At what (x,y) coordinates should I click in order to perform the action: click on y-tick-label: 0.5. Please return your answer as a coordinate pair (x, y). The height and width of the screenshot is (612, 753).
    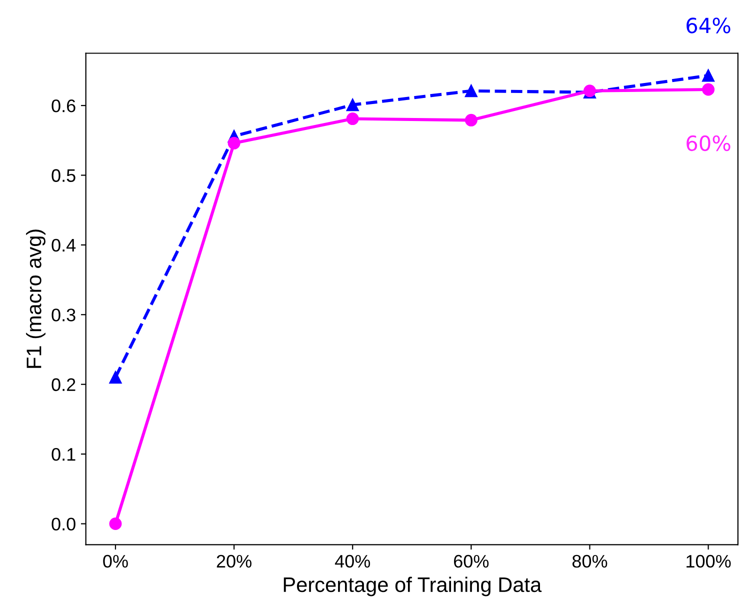
    Looking at the image, I should click on (64, 175).